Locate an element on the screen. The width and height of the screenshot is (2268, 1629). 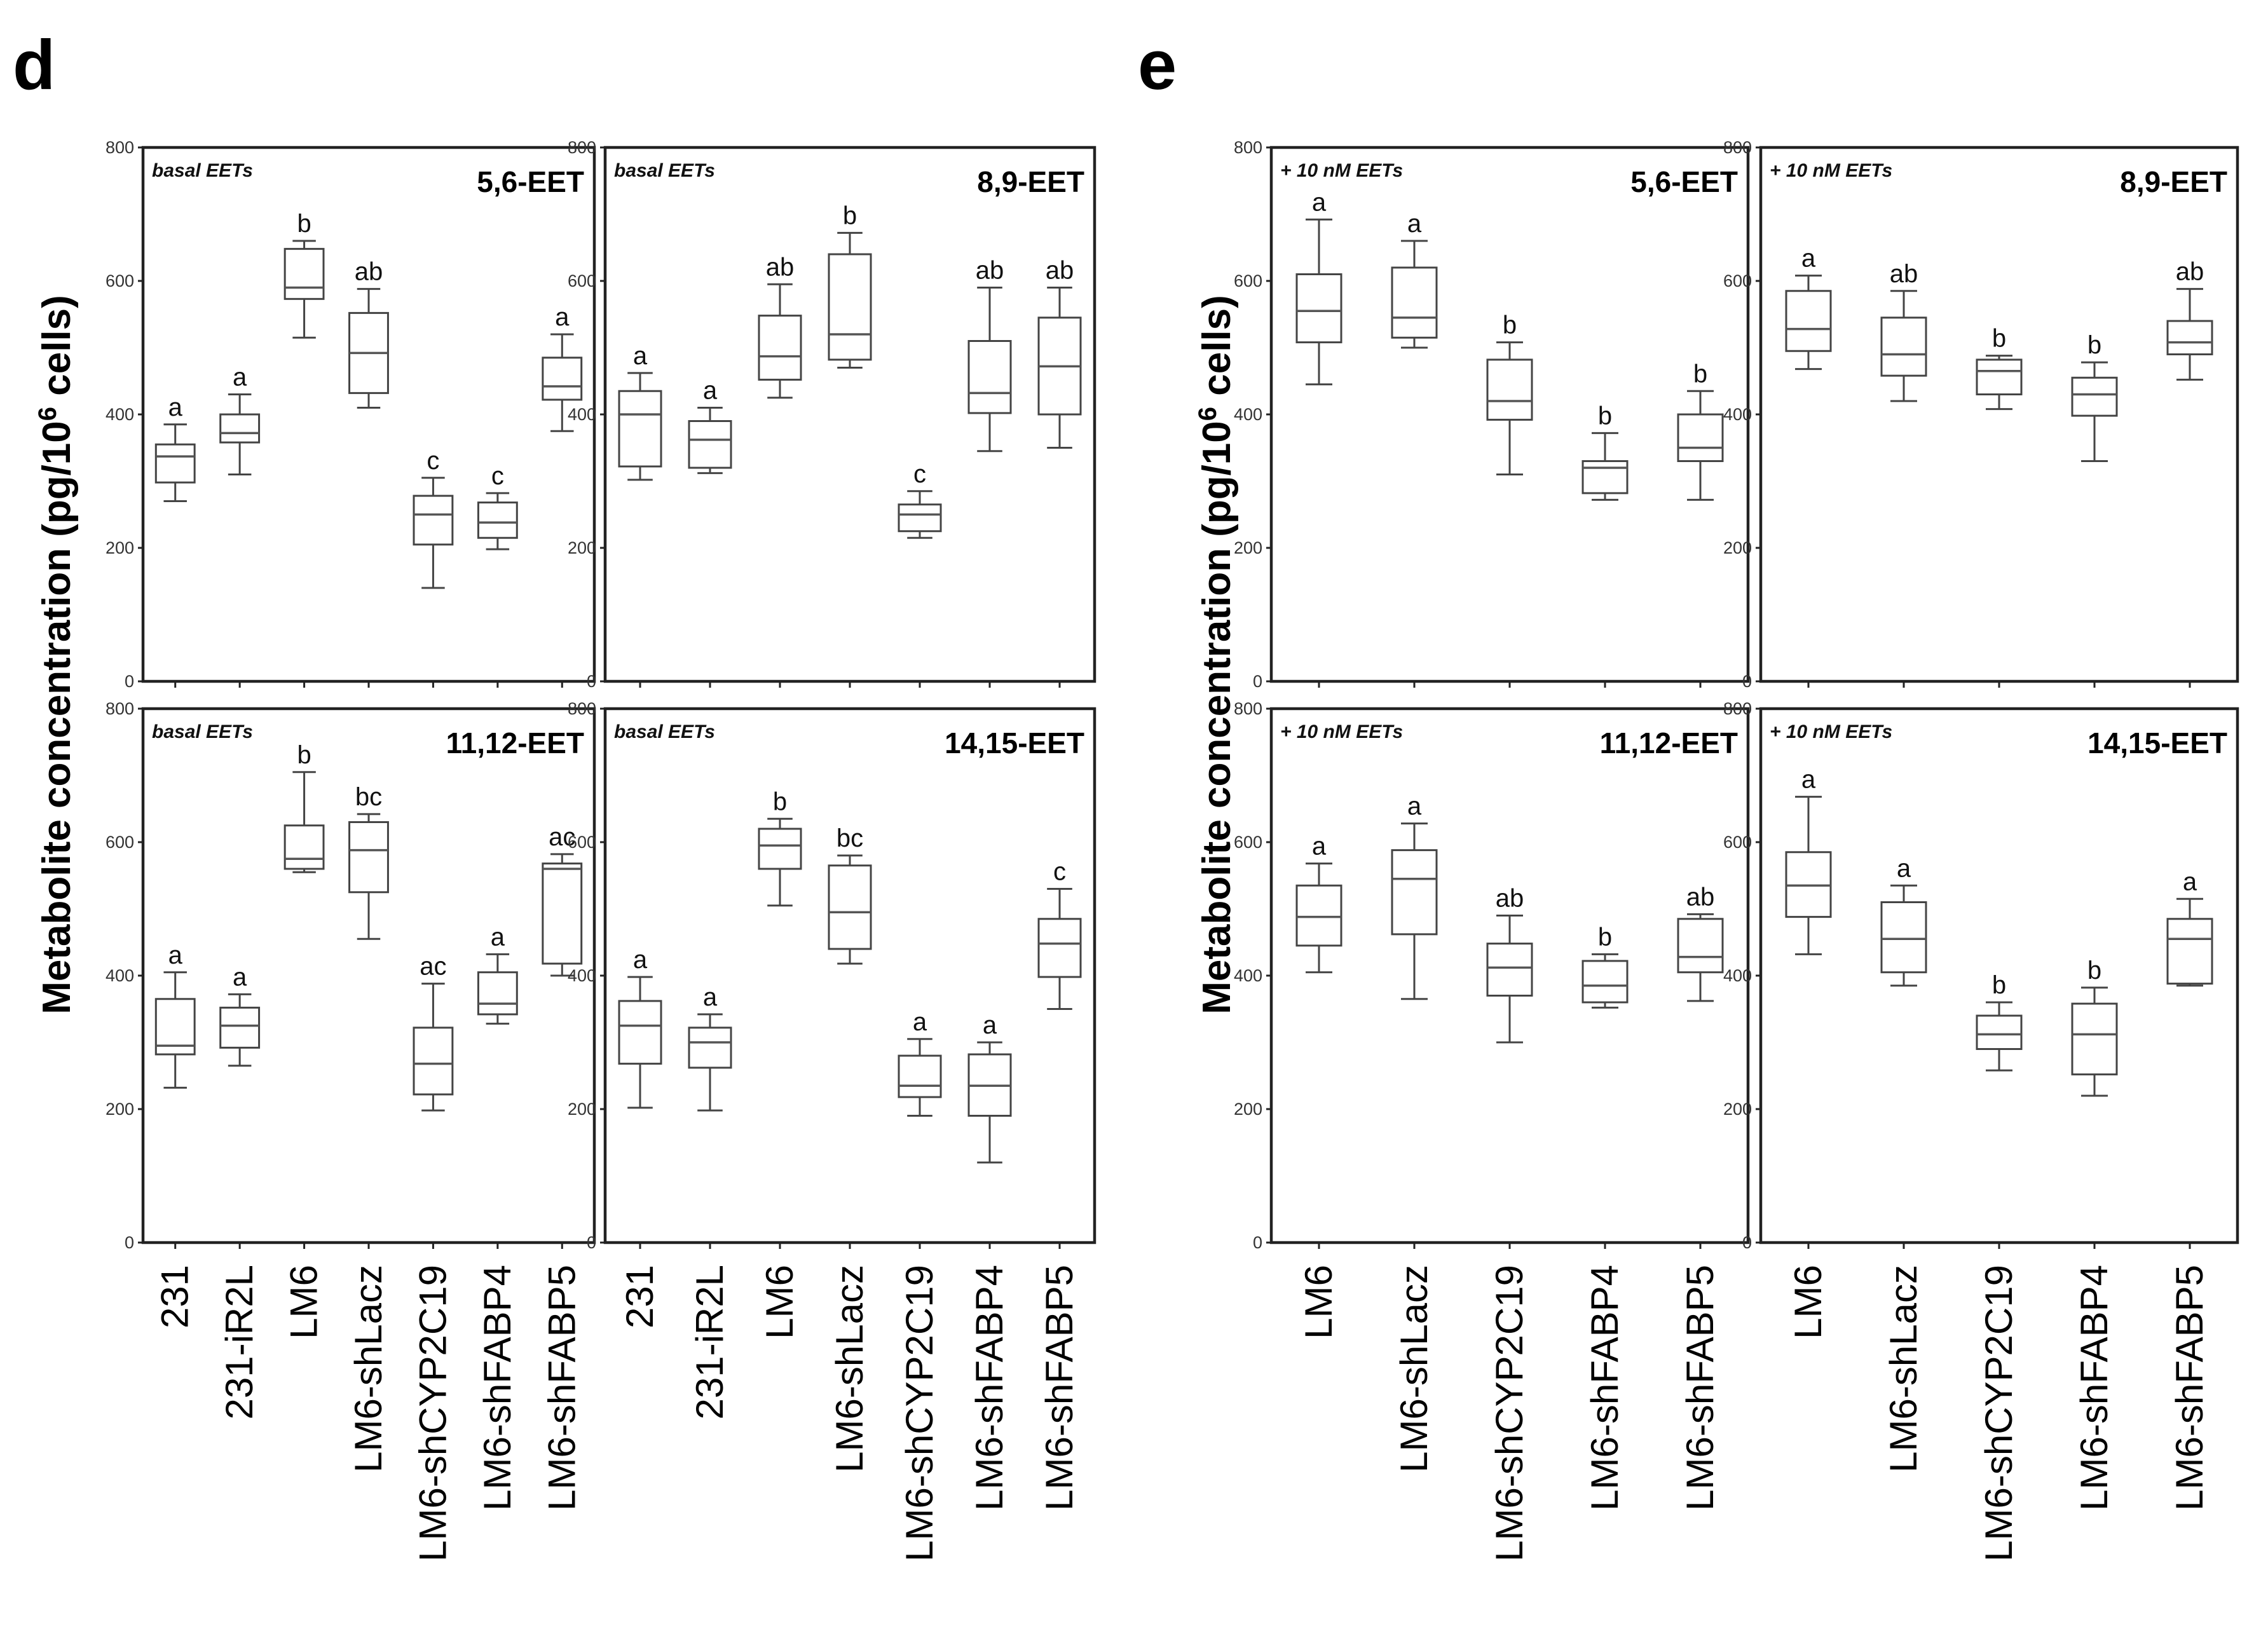
significance-label: ac is located at coordinates (433, 967).